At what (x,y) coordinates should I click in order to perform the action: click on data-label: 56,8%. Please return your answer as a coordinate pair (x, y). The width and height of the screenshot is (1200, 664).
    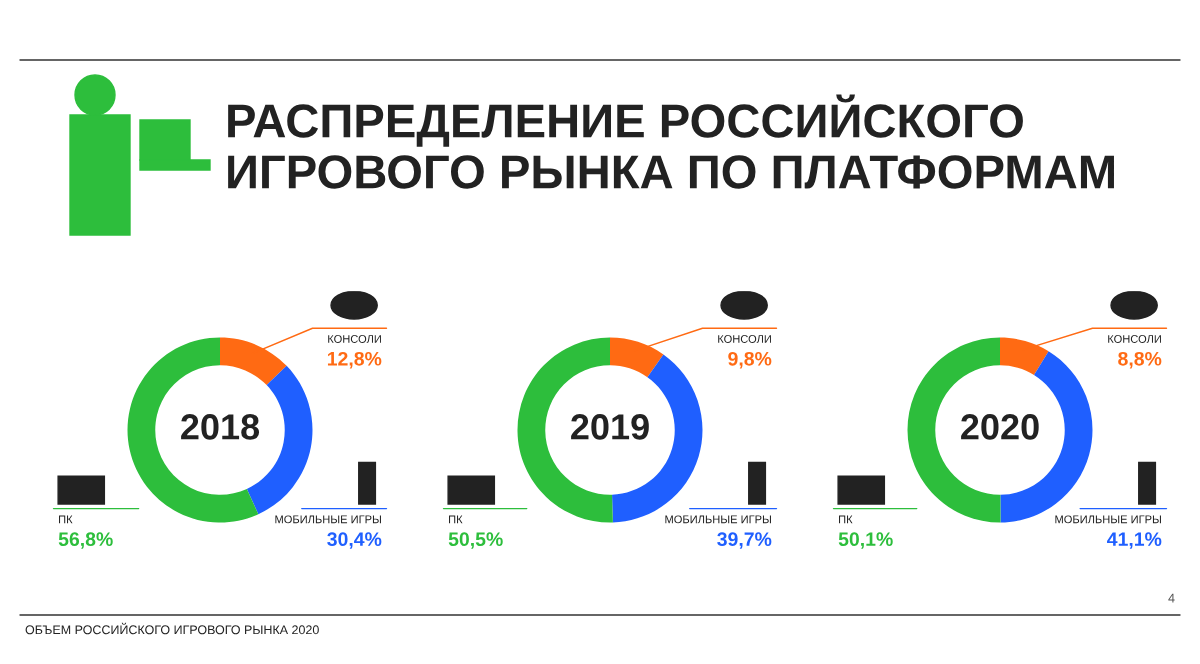
    Looking at the image, I should click on (85, 540).